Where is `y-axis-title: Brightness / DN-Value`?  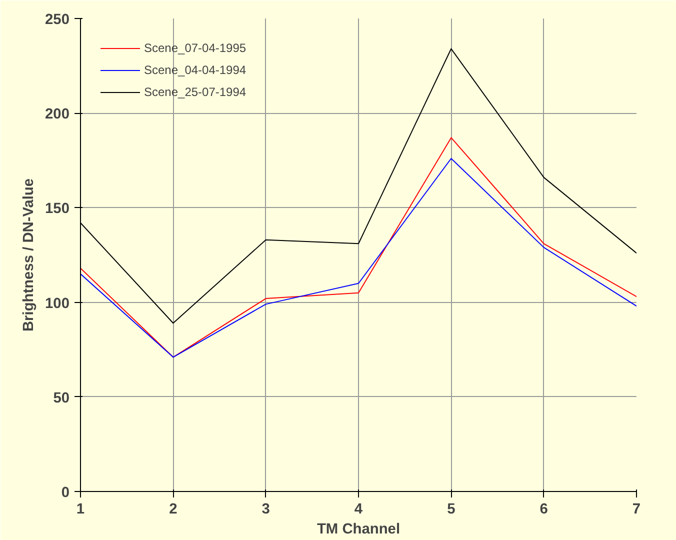 y-axis-title: Brightness / DN-Value is located at coordinates (29, 255).